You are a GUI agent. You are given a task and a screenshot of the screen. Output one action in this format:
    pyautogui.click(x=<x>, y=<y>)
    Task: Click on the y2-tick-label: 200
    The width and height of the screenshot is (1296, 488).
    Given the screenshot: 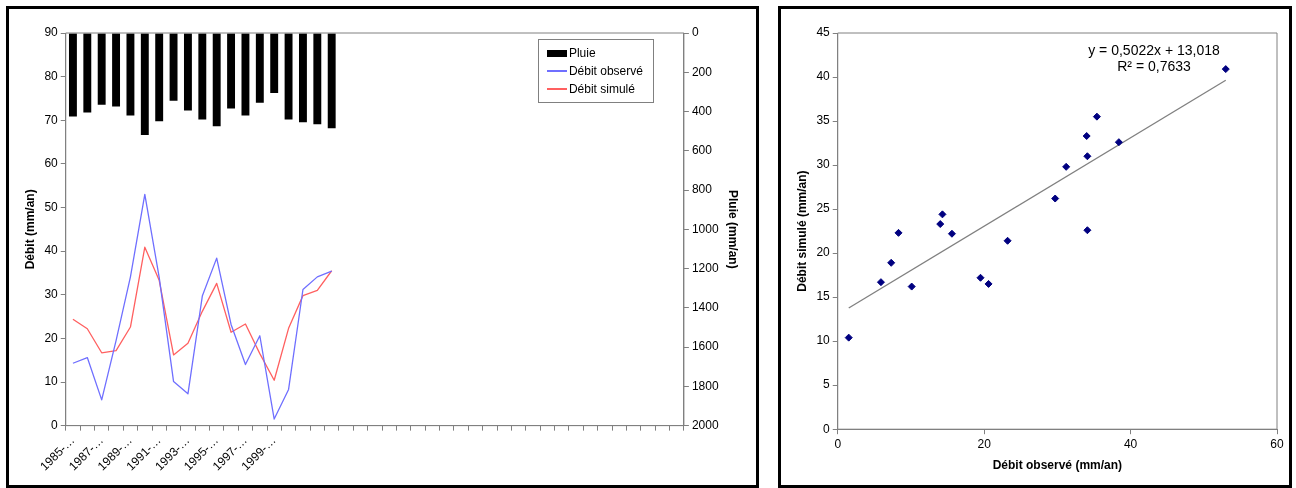 What is the action you would take?
    pyautogui.click(x=702, y=71)
    